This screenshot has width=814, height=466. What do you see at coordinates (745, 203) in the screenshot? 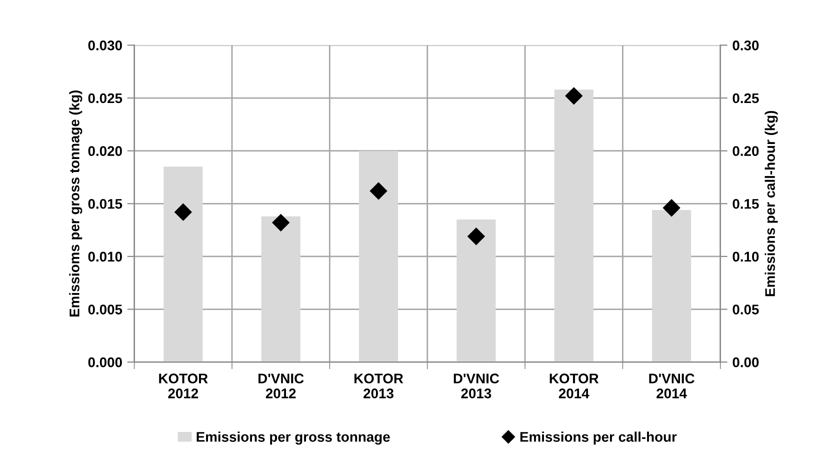
I see `y2-tick-label: 0.15` at bounding box center [745, 203].